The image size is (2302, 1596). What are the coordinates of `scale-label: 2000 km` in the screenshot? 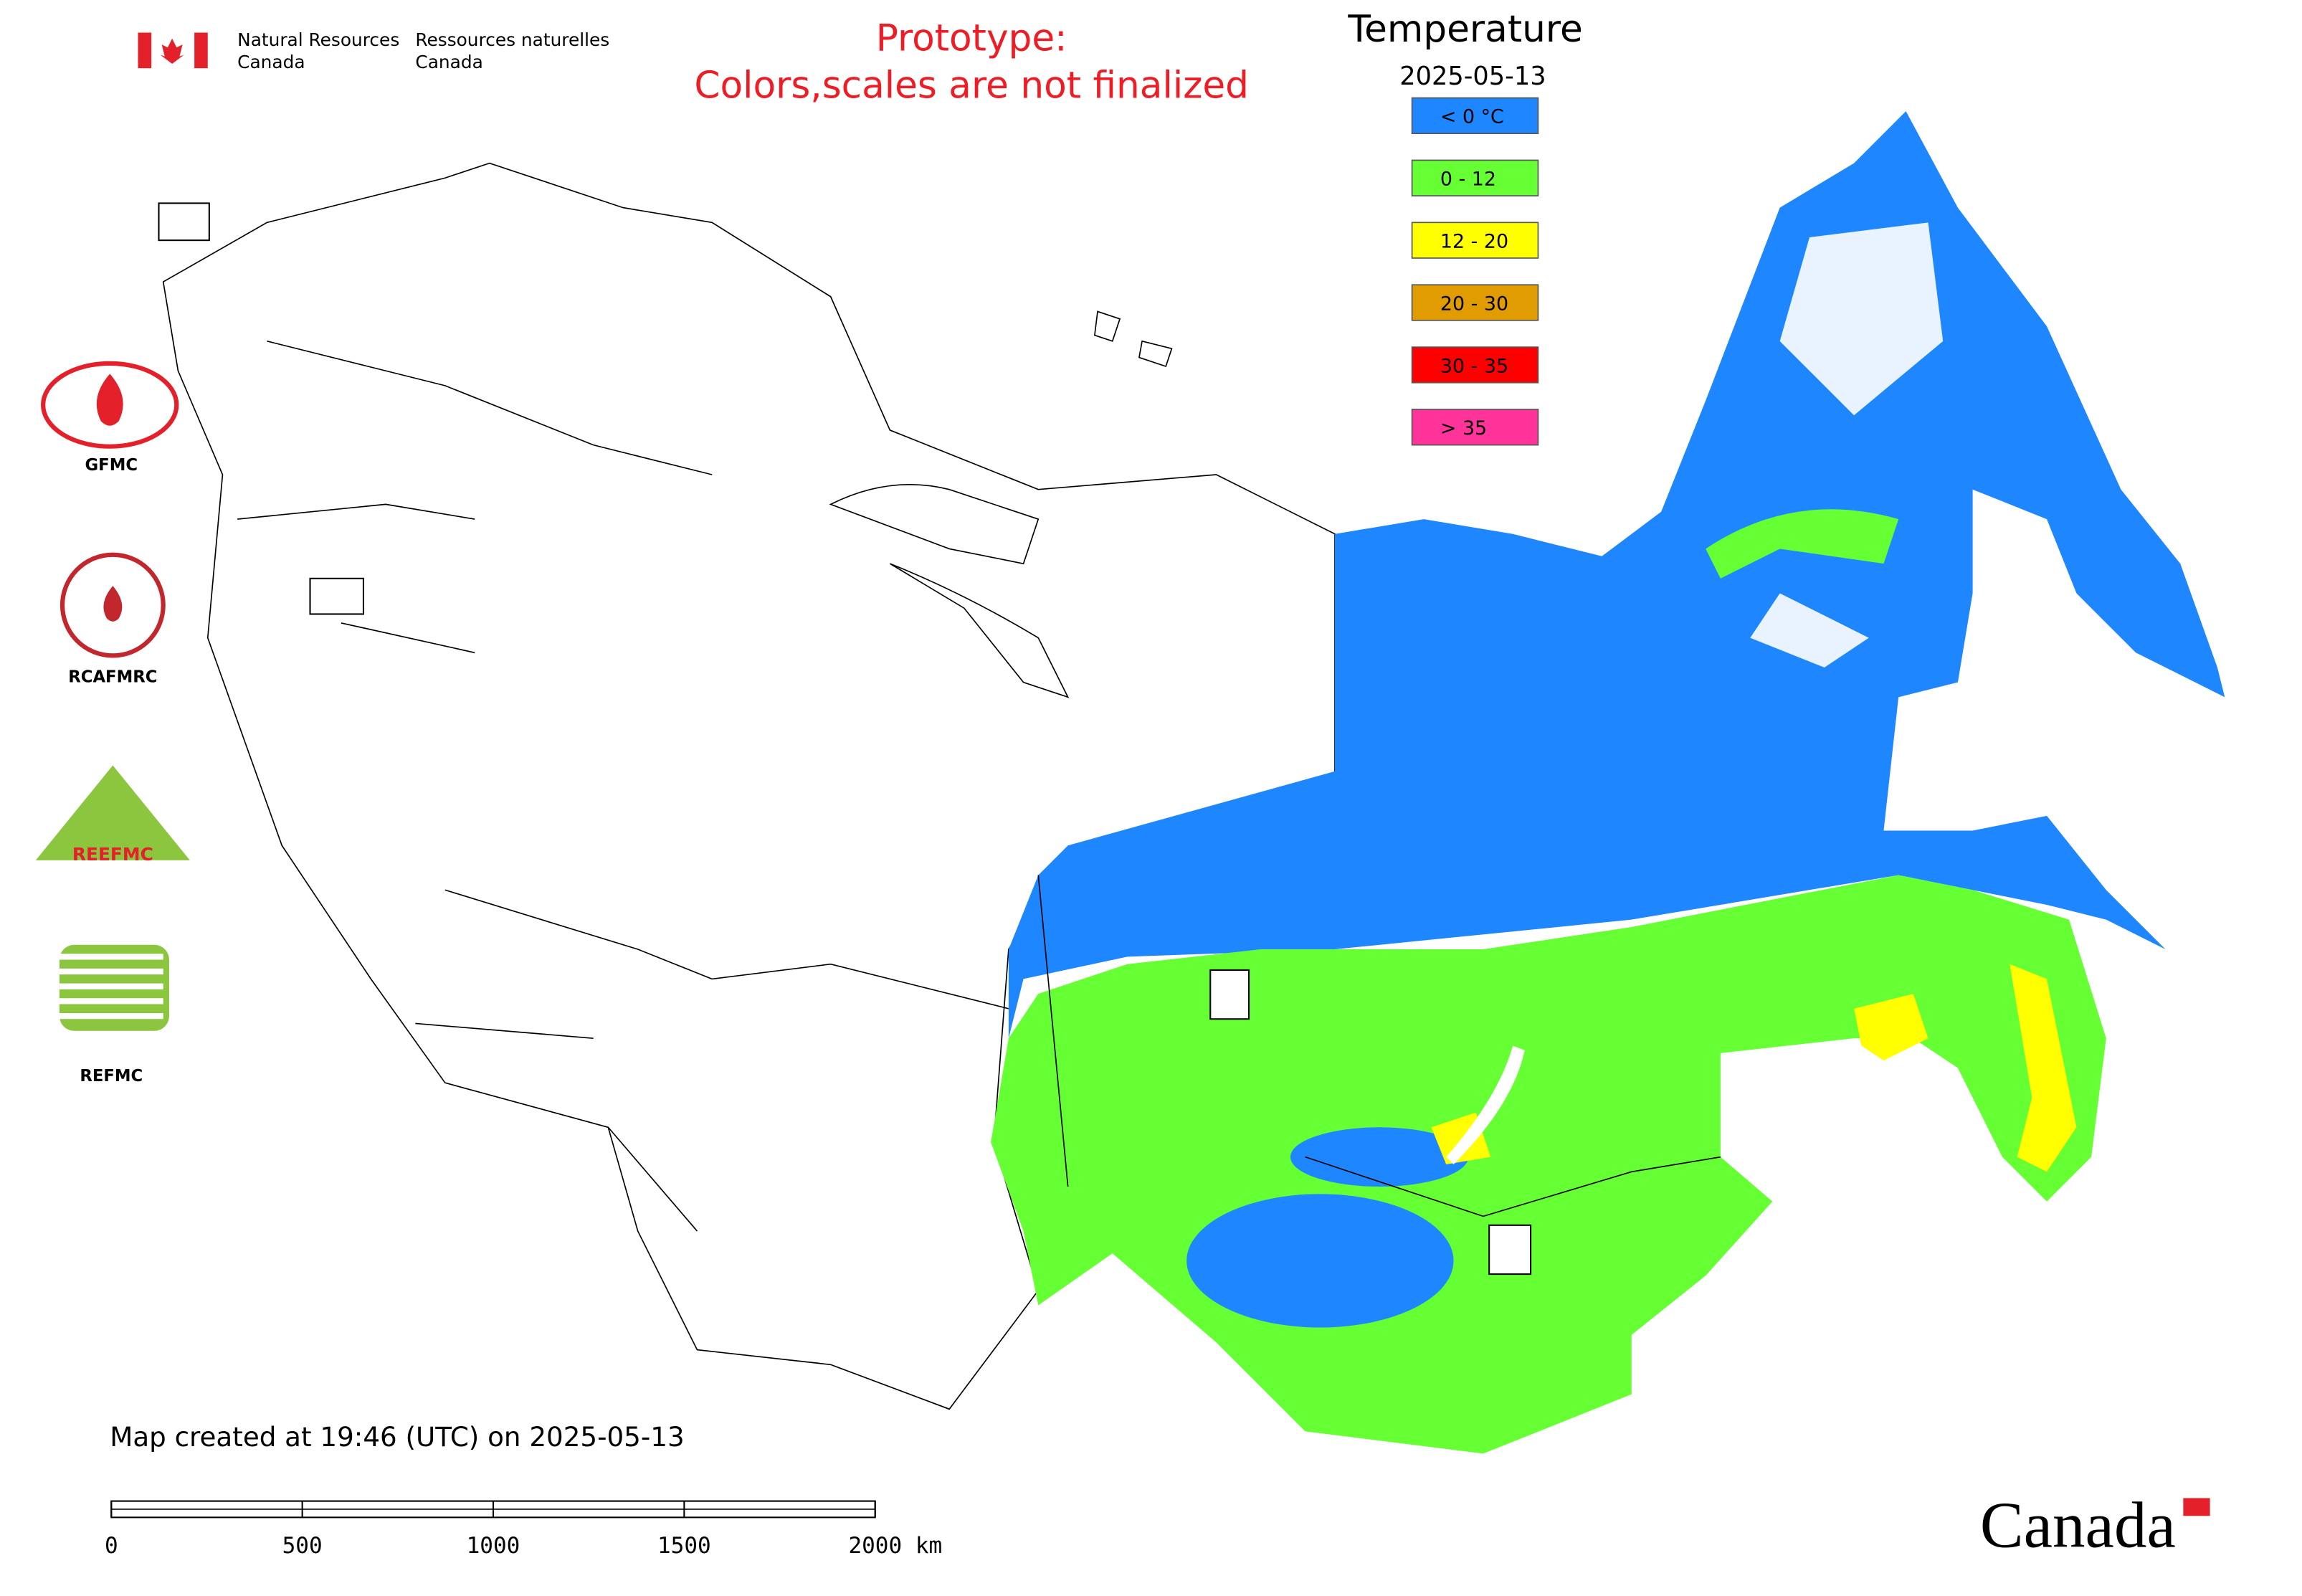 It's located at (895, 1546).